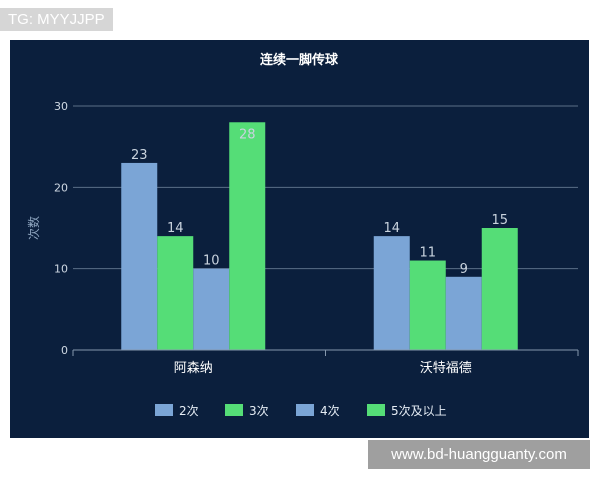 The image size is (600, 480). What do you see at coordinates (247, 134) in the screenshot?
I see `data-label: 28` at bounding box center [247, 134].